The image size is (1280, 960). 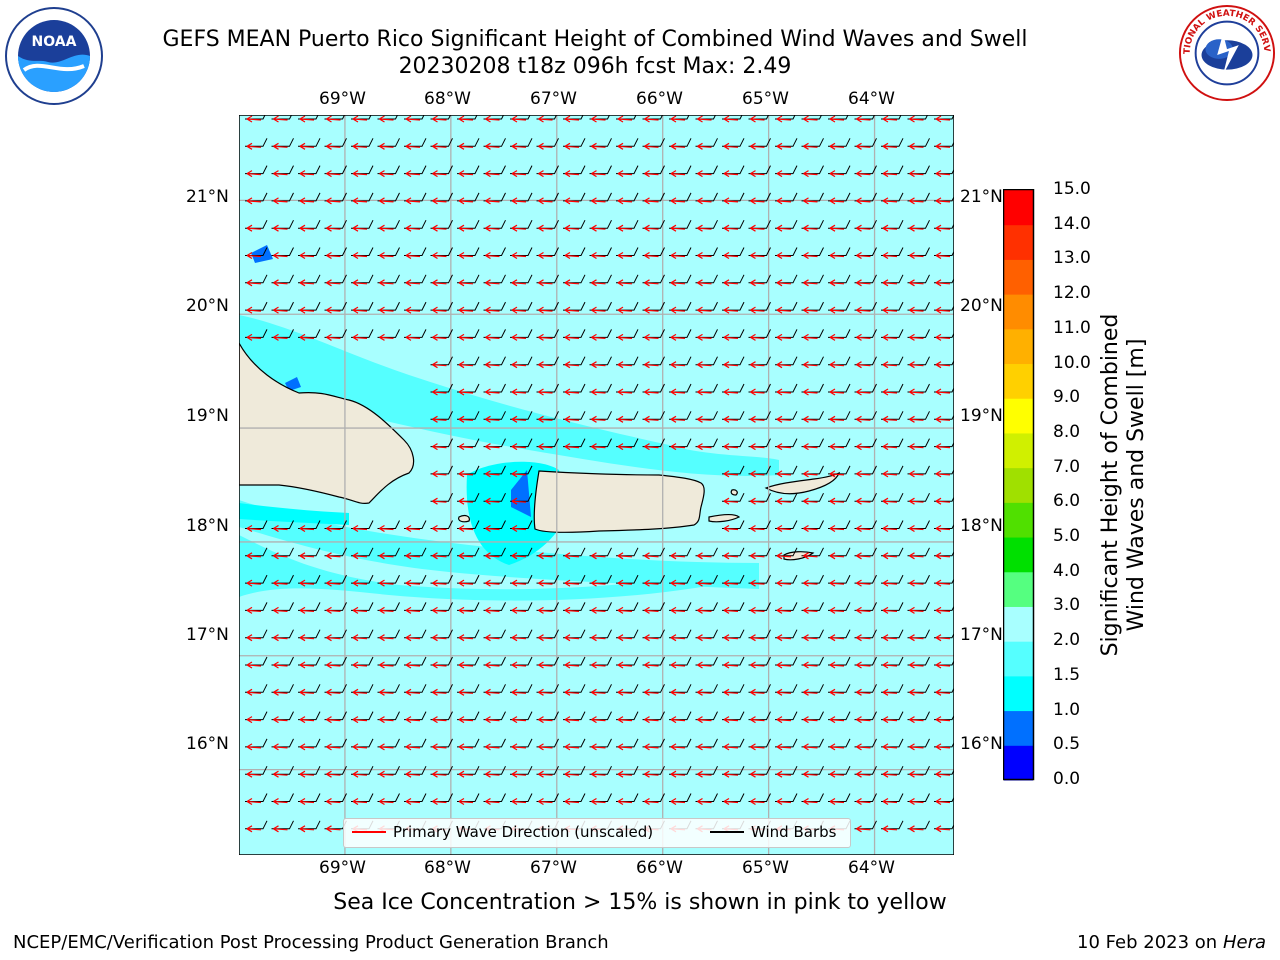 I want to click on colorbar-tick-label: 7.0, so click(x=1067, y=466).